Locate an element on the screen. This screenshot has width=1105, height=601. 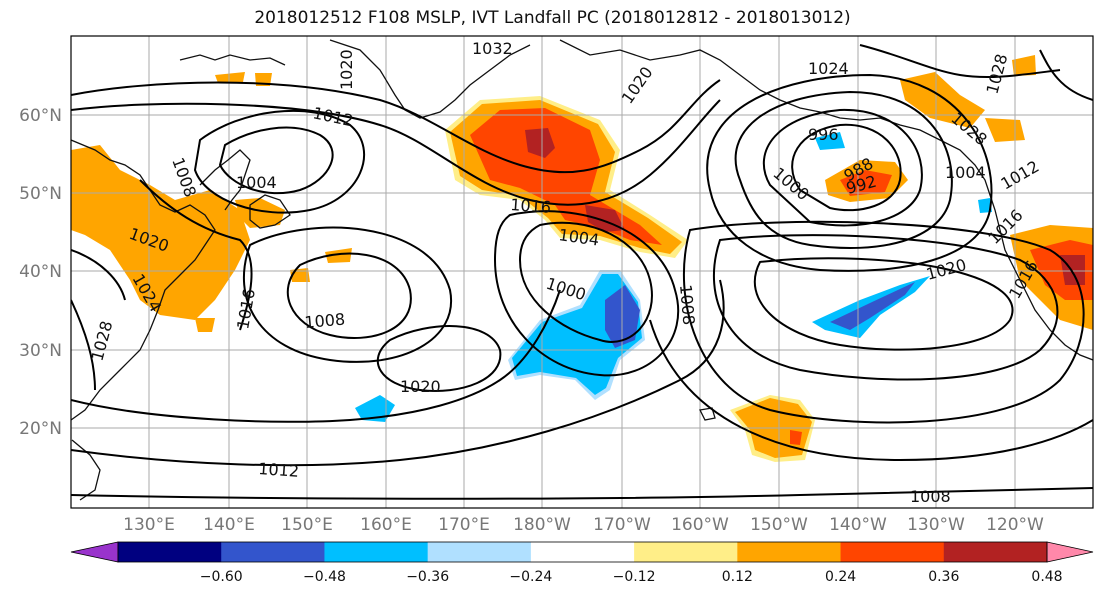
lon-label: 150°W is located at coordinates (779, 525).